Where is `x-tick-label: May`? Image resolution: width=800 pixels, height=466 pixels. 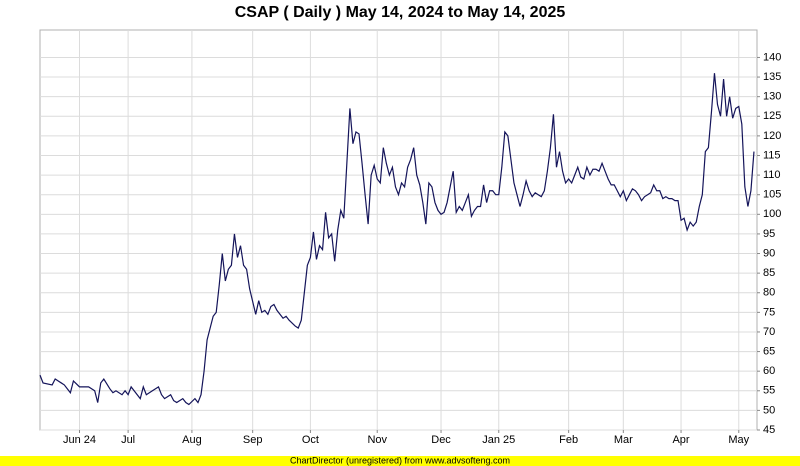
x-tick-label: May is located at coordinates (738, 440).